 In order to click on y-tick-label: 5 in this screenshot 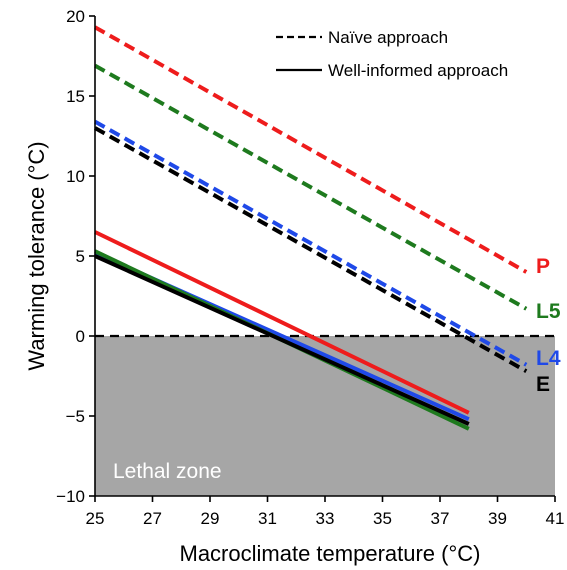, I will do `click(80, 256)`.